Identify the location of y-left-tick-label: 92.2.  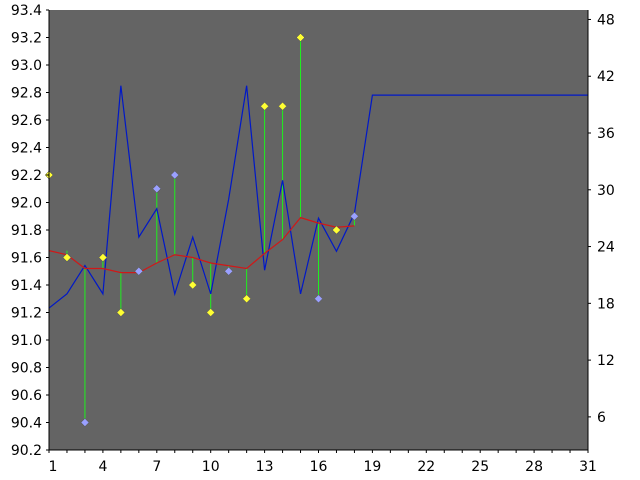
(26, 176).